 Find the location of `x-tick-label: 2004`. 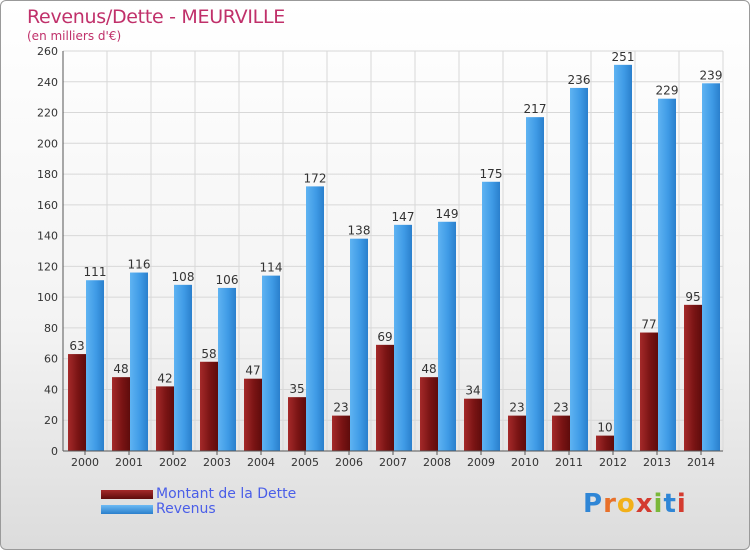

x-tick-label: 2004 is located at coordinates (261, 462).